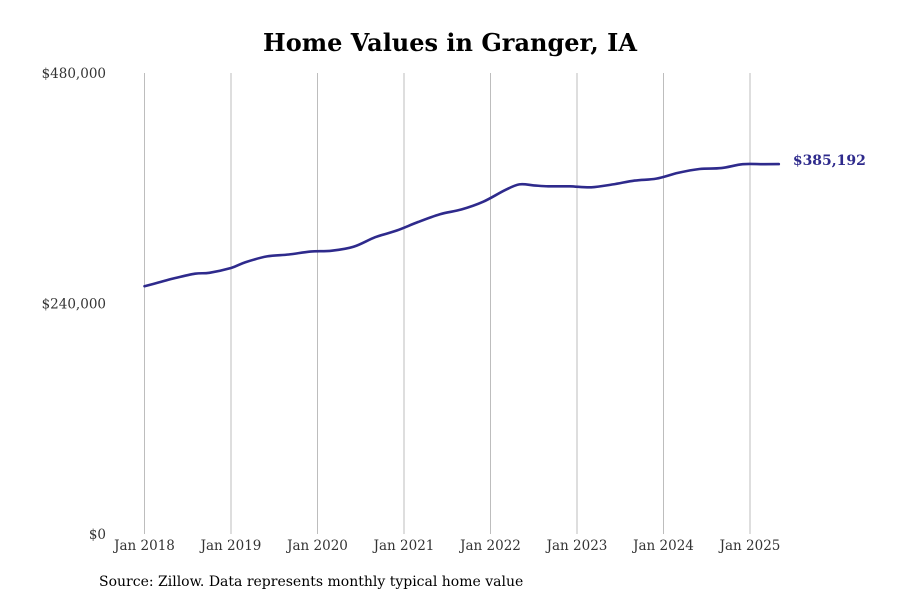 This screenshot has width=900, height=600. I want to click on x-tick-label: Jan 2020, so click(316, 546).